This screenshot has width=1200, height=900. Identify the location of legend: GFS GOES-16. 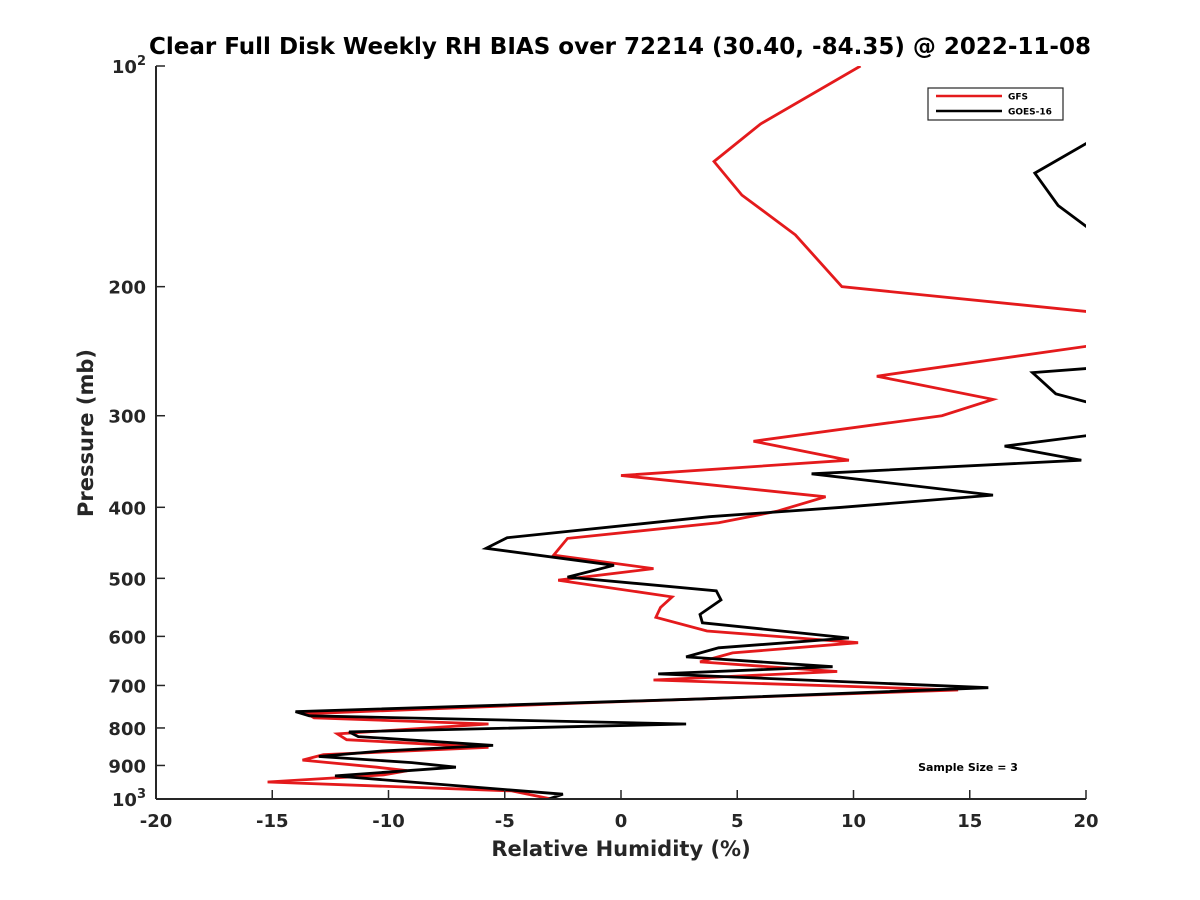
(995, 104).